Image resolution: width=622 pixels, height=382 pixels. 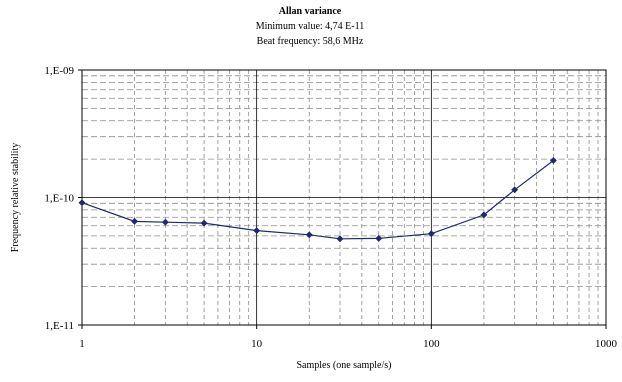 I want to click on y-axis-label: Frequency relative stability, so click(x=15, y=197).